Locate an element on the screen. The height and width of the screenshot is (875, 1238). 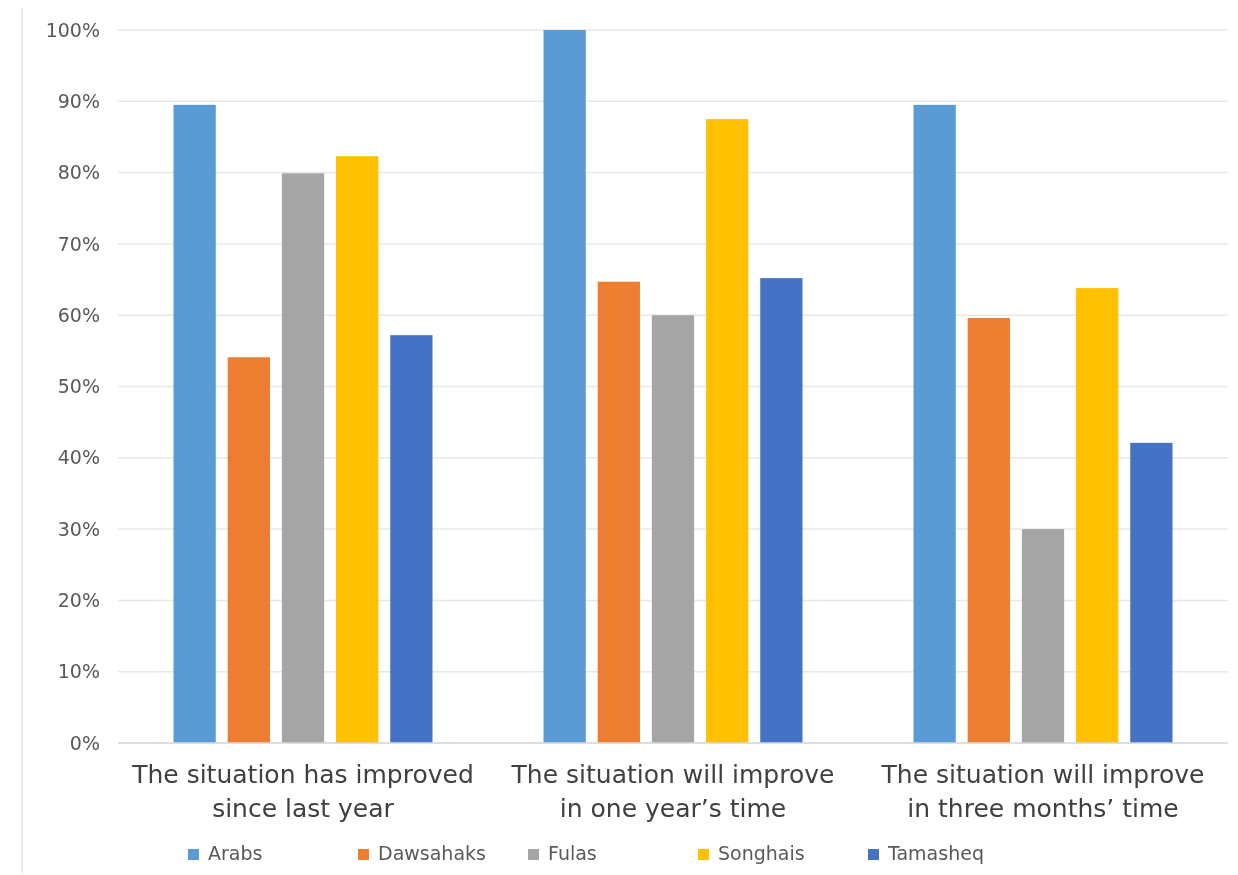
y-tick-label: 20% is located at coordinates (78, 600).